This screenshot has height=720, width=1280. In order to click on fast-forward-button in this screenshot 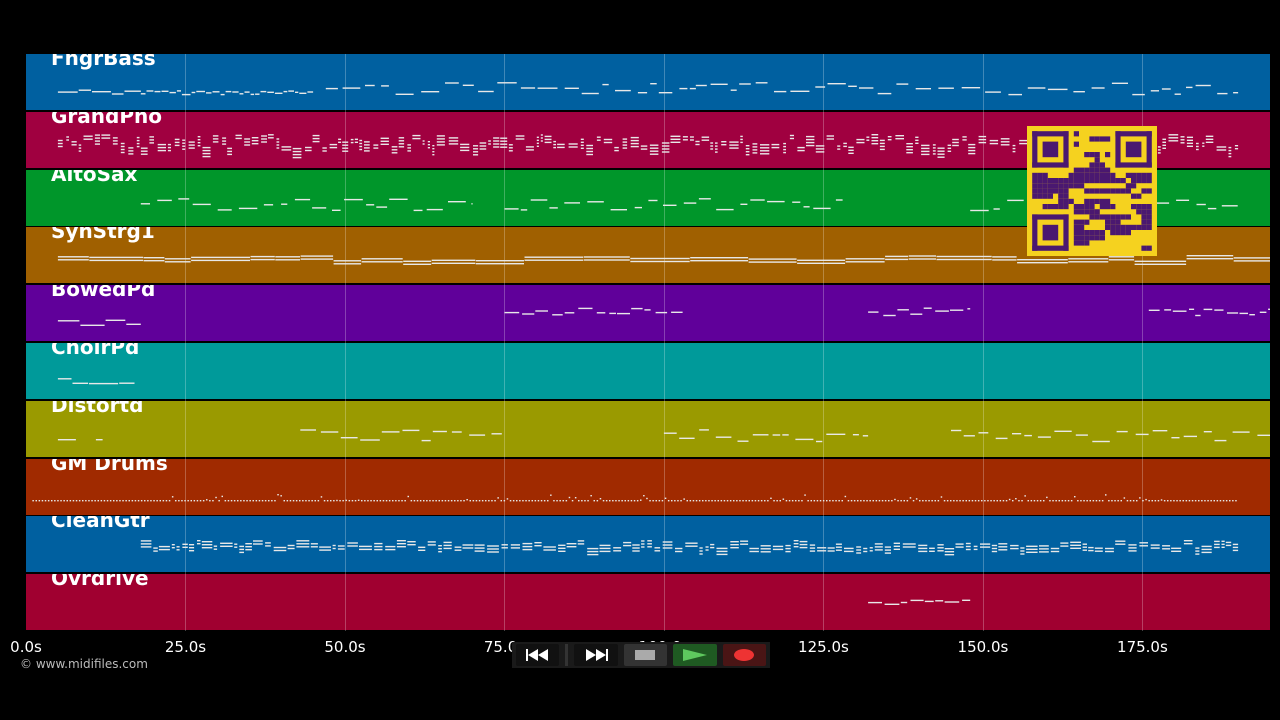, I will do `click(596, 655)`.